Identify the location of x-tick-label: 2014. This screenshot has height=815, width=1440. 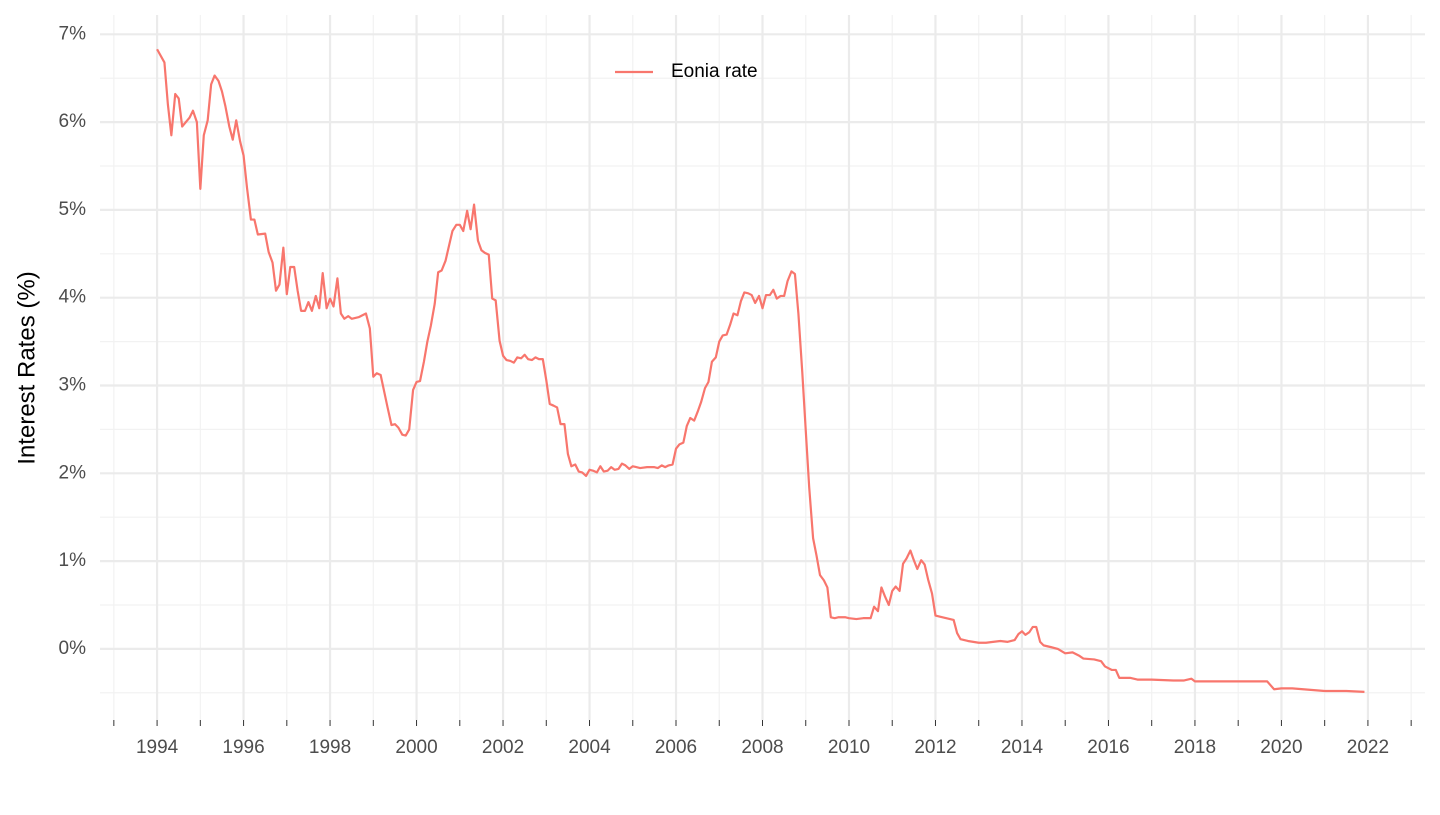
(1022, 747).